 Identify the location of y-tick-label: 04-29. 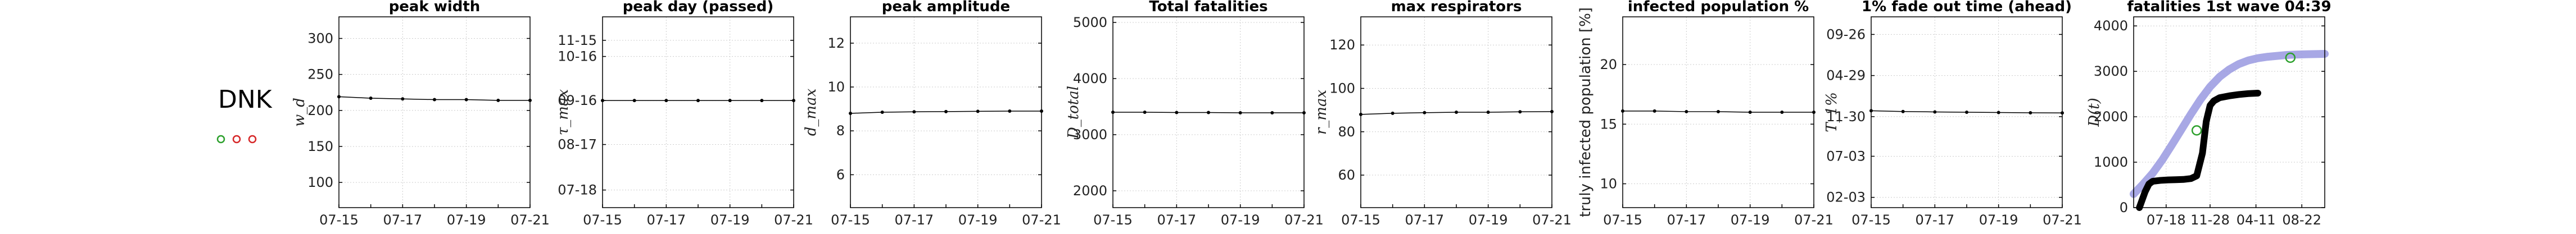
(1846, 76).